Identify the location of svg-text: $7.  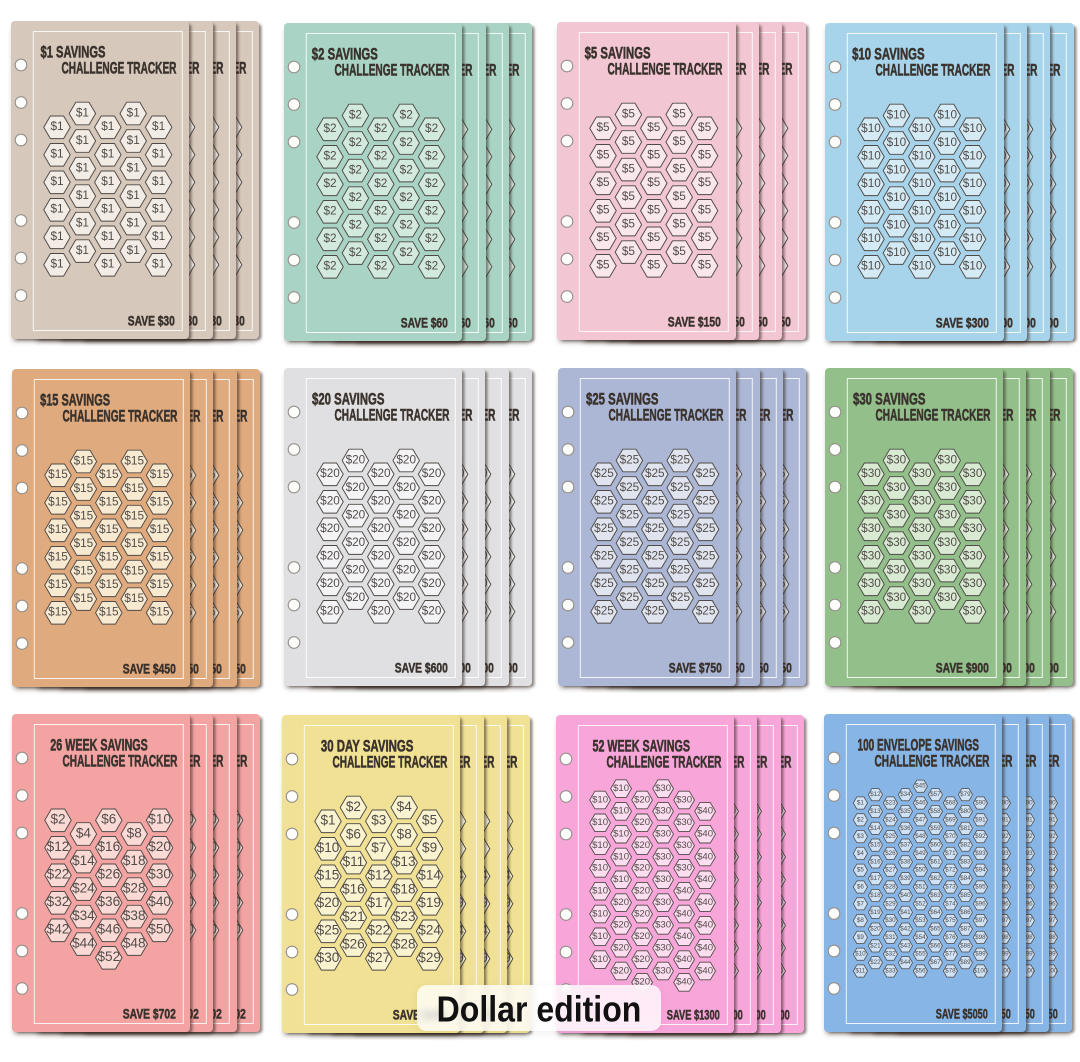
(860, 903).